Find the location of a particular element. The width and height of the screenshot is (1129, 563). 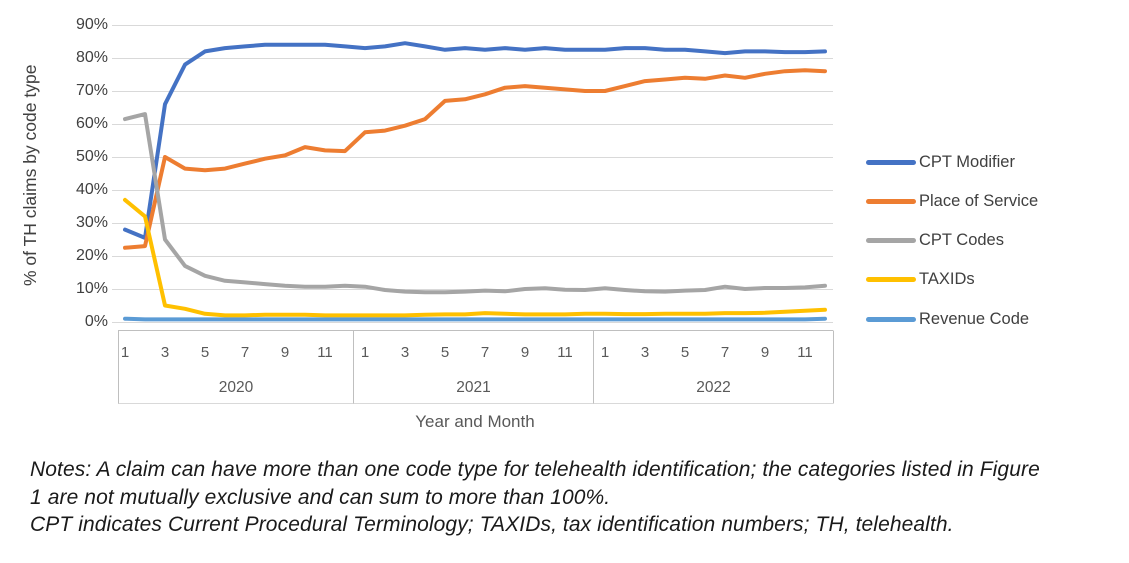

series-line-revenue-code is located at coordinates (475, 319).